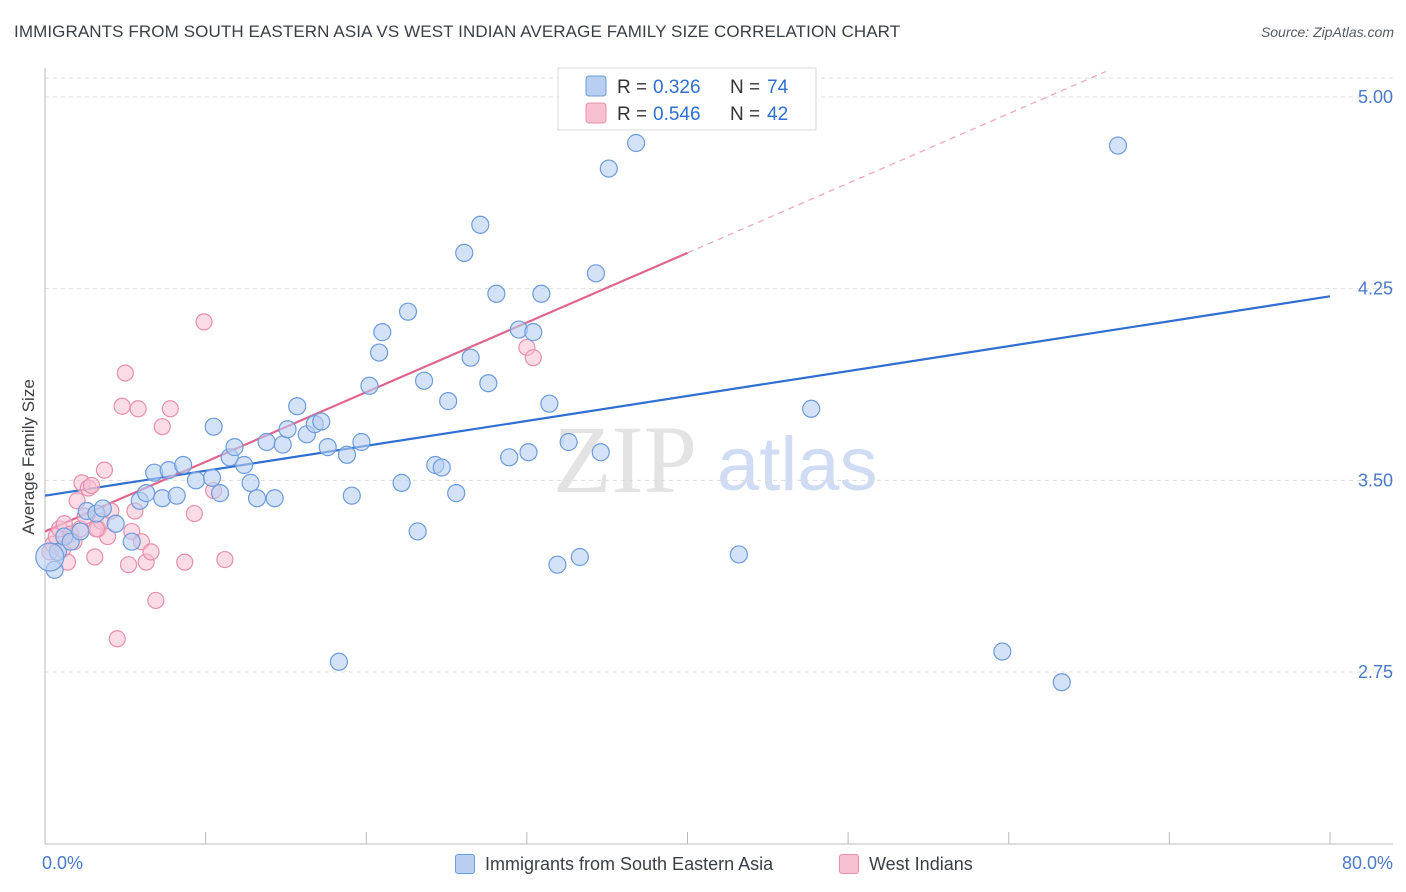 Image resolution: width=1406 pixels, height=892 pixels. What do you see at coordinates (921, 863) in the screenshot?
I see `legend-label-west-indians: West Indians` at bounding box center [921, 863].